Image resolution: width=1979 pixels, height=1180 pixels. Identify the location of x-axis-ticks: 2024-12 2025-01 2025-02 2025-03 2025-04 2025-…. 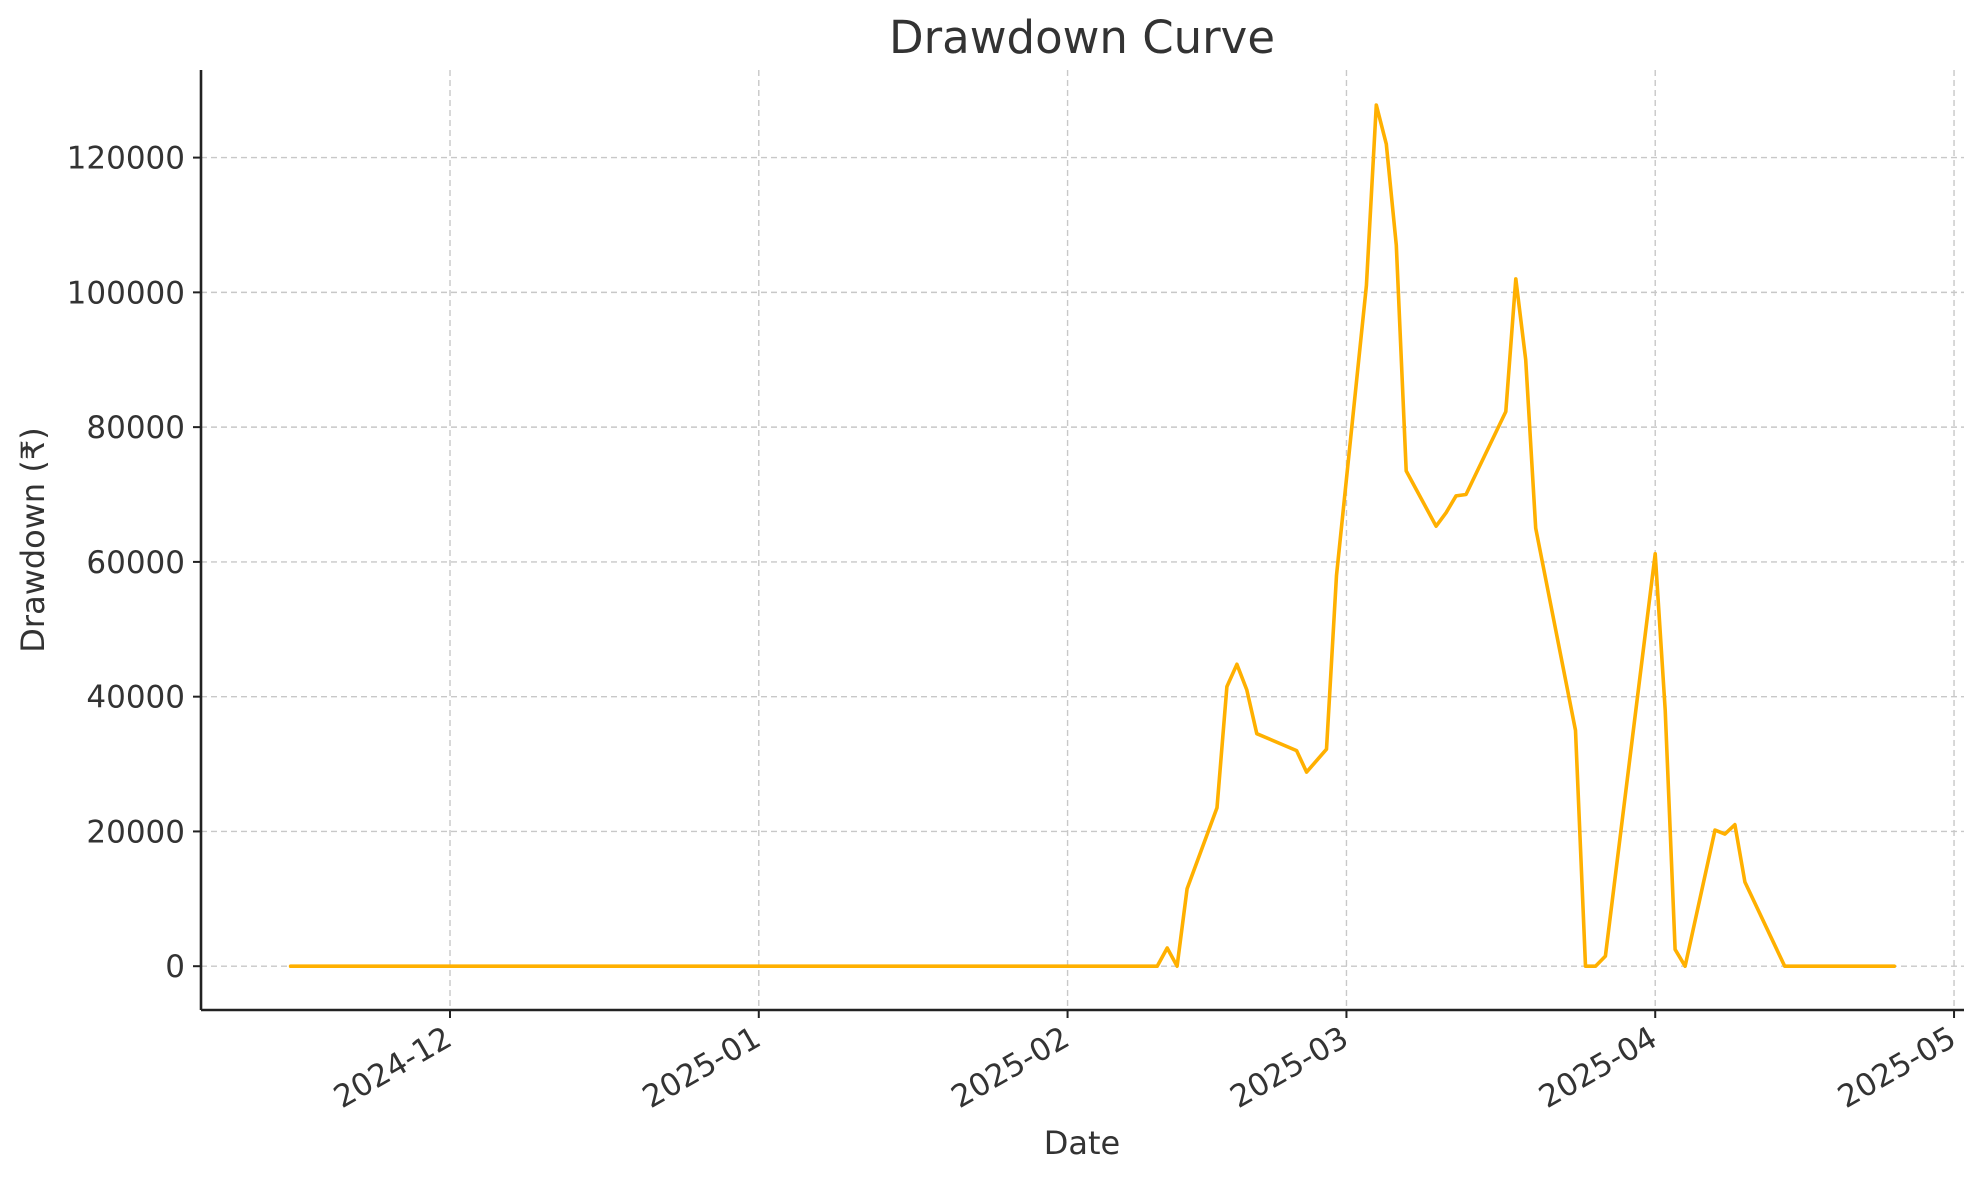
(1145, 1063).